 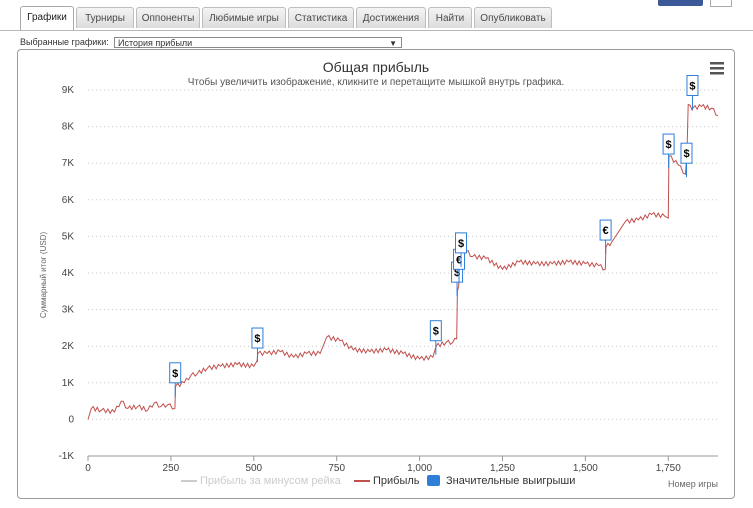 I want to click on x-tick-label: 0, so click(x=88, y=468).